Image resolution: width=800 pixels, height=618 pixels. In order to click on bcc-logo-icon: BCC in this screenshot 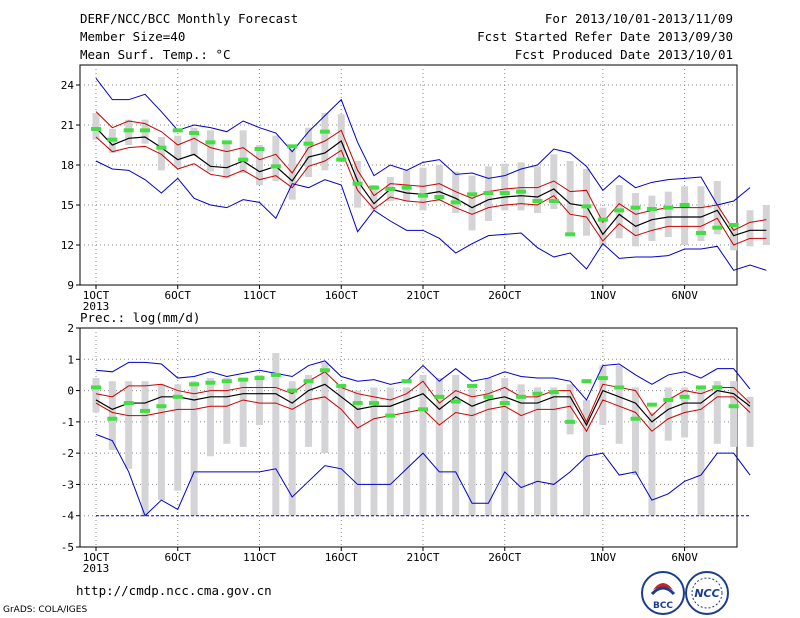, I will do `click(663, 593)`.